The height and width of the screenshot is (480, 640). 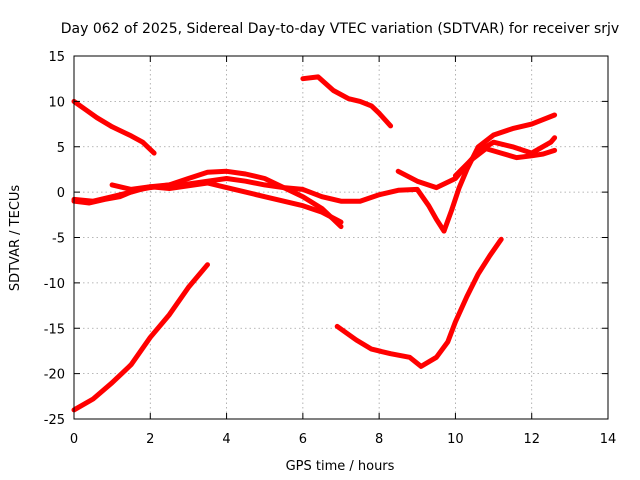 I want to click on y-tick-labels: -25 -20 -15 -10 -5 0 5 10 15, so click(x=54, y=239).